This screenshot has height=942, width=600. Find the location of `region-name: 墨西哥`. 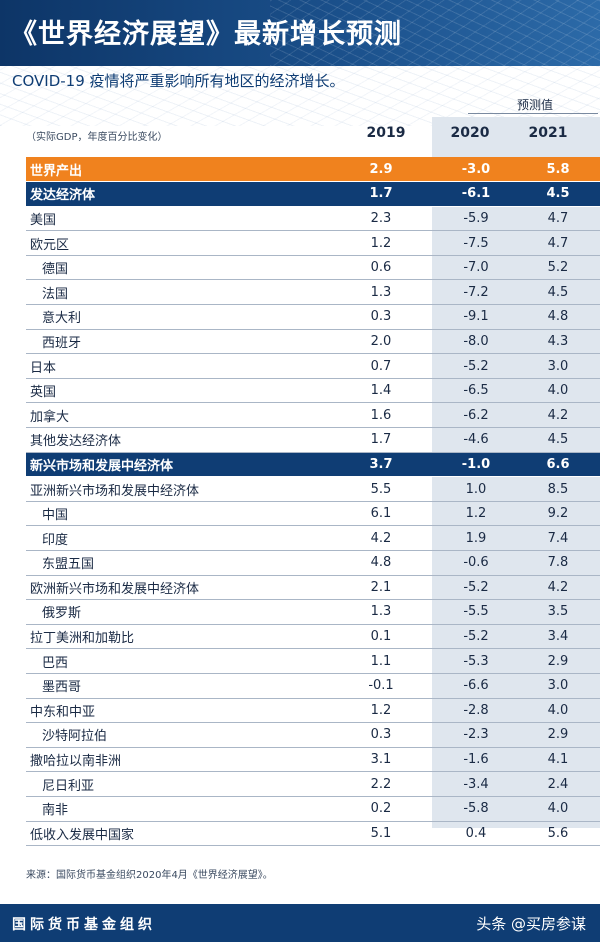

region-name: 墨西哥 is located at coordinates (176, 686).